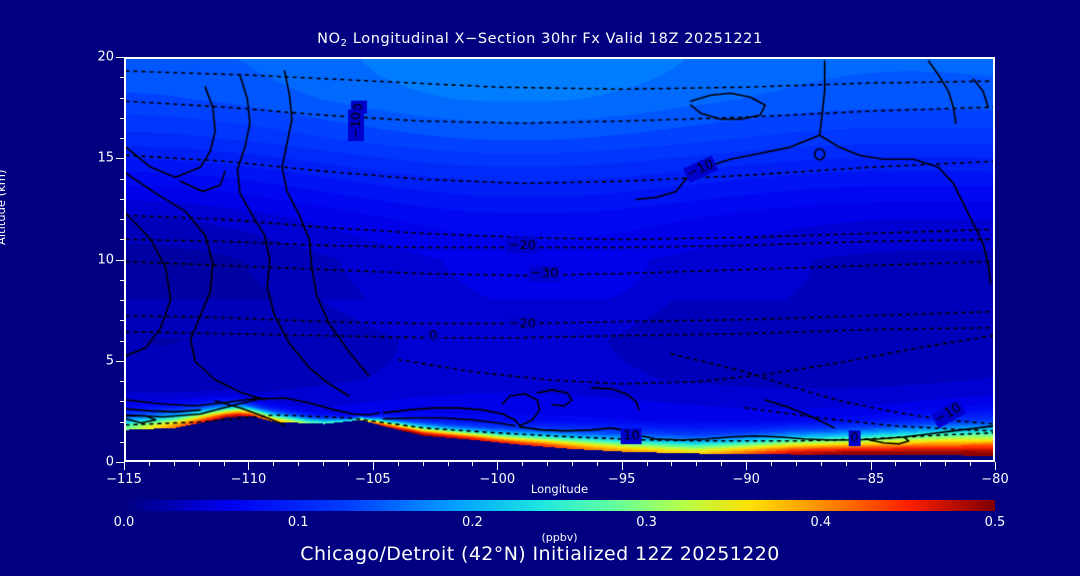  I want to click on colorbar-gradient, so click(559, 505).